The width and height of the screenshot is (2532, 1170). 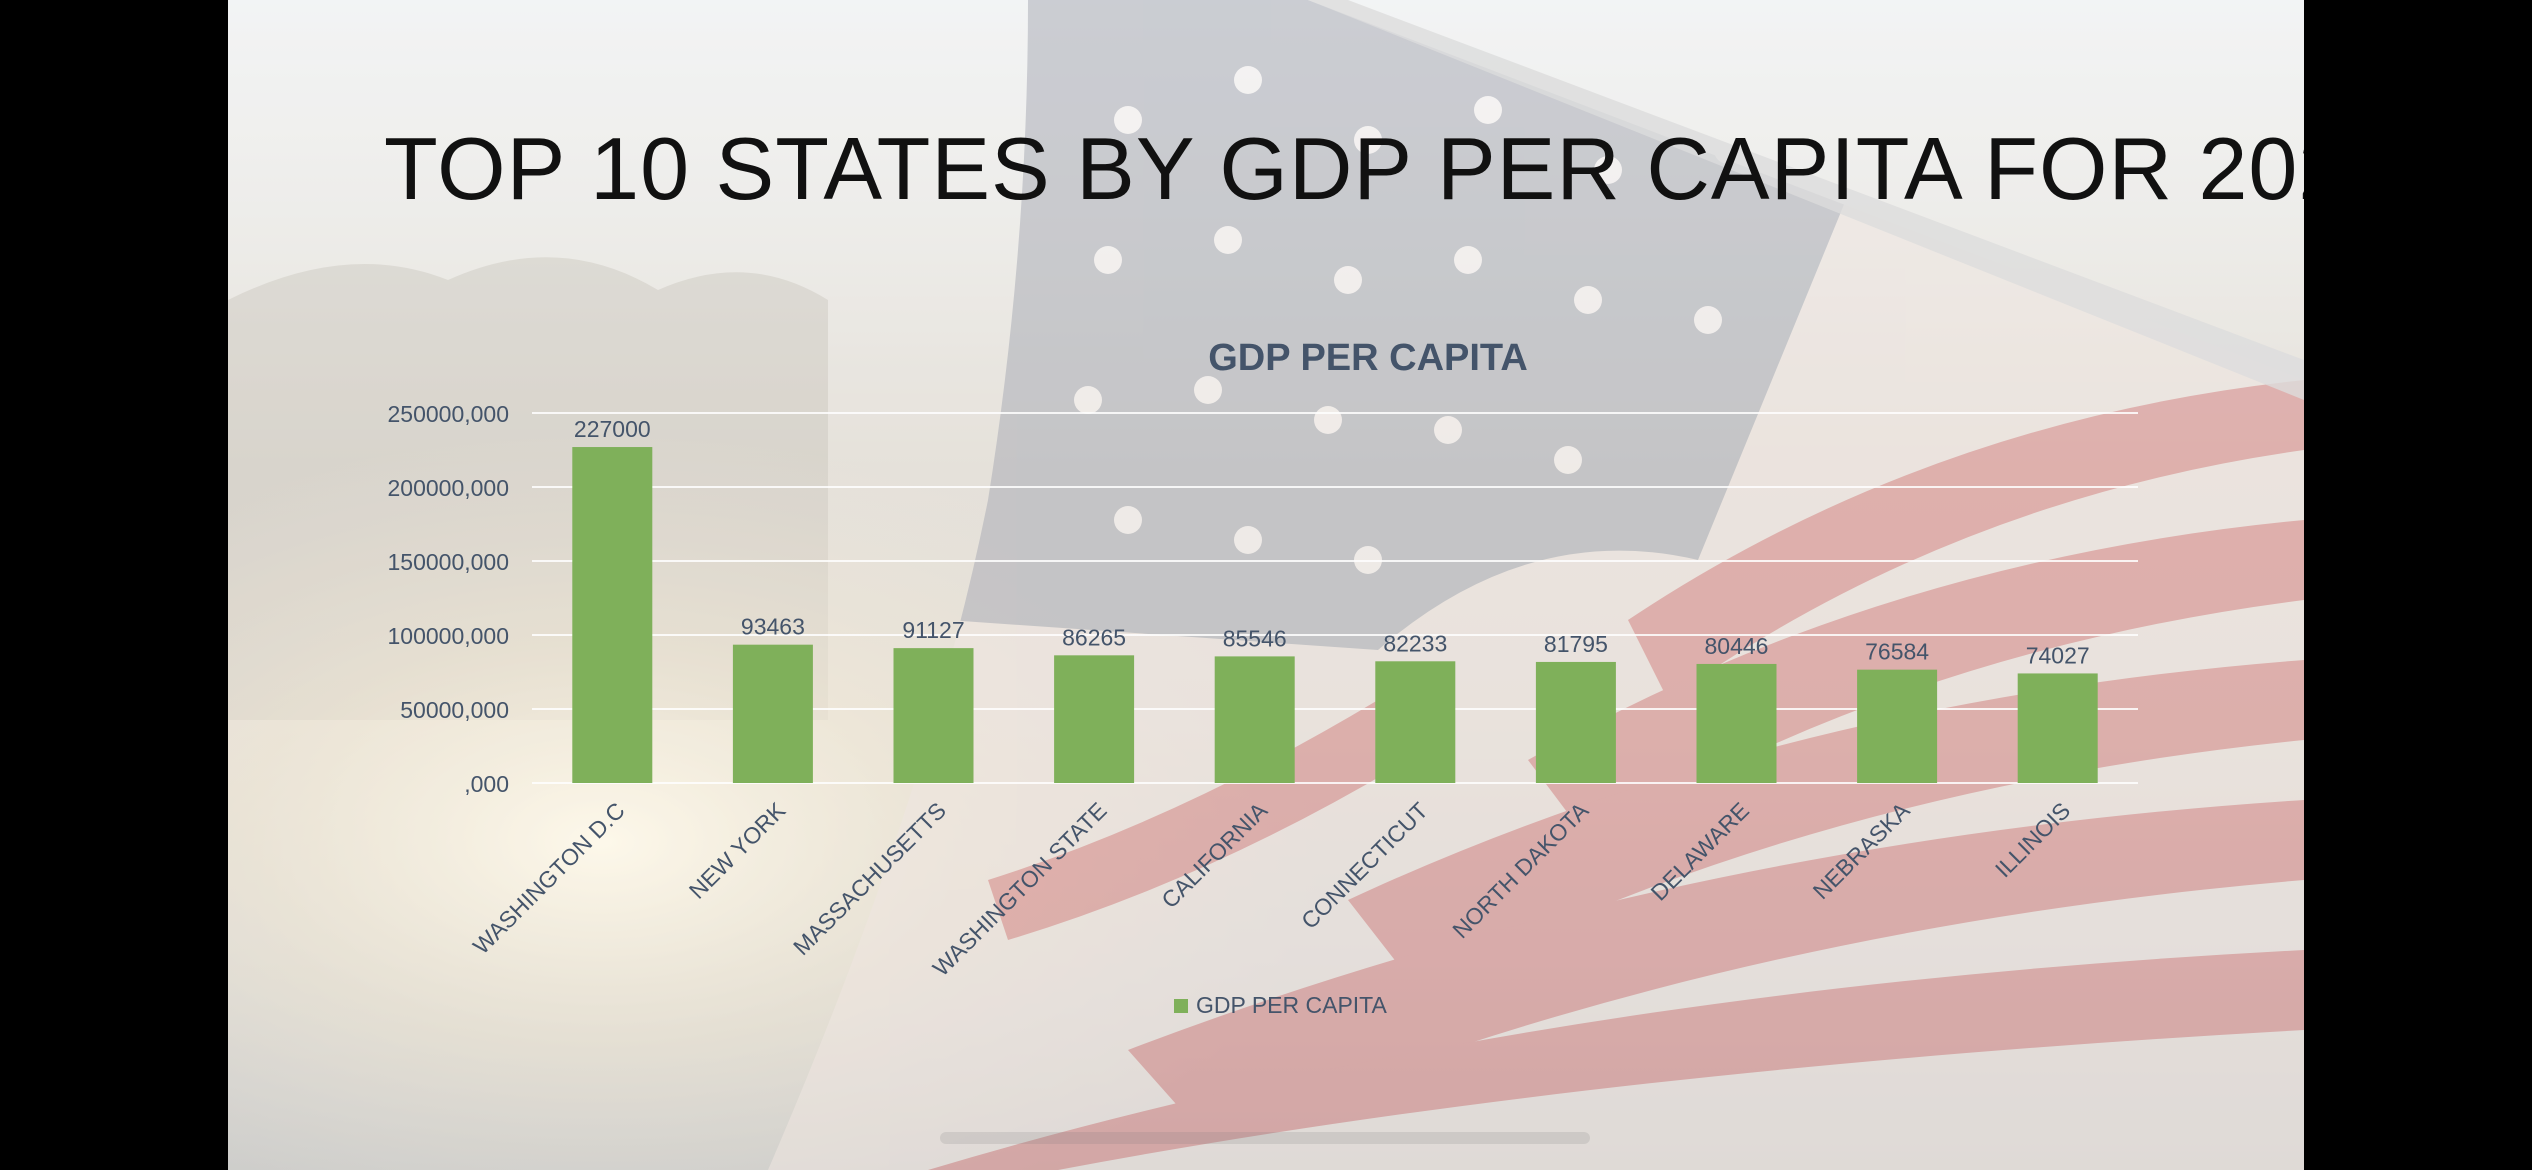 I want to click on y-tick-label: 200000,000, so click(x=448, y=488).